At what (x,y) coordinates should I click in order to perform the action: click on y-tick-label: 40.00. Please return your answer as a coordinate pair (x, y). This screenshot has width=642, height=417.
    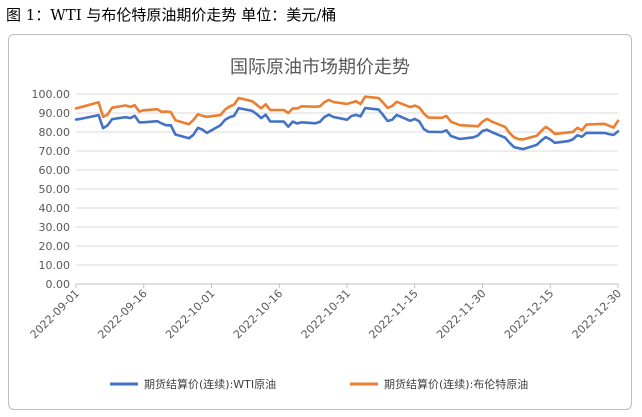
    Looking at the image, I should click on (55, 208).